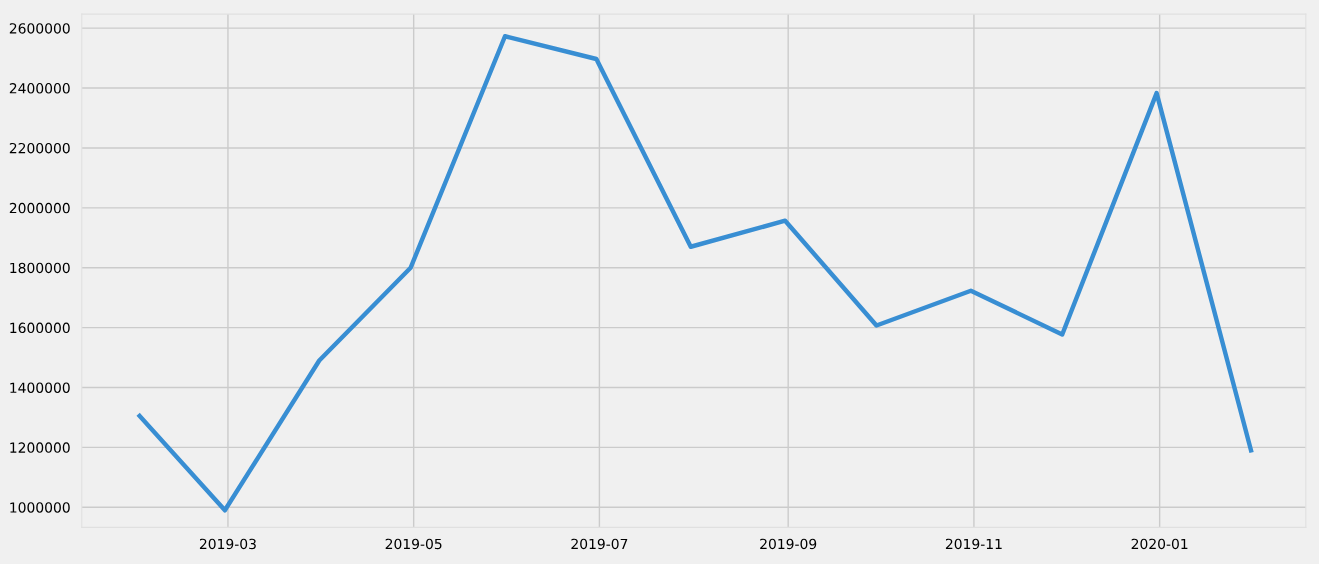  What do you see at coordinates (39, 28) in the screenshot?
I see `y-tick-label: 2600000` at bounding box center [39, 28].